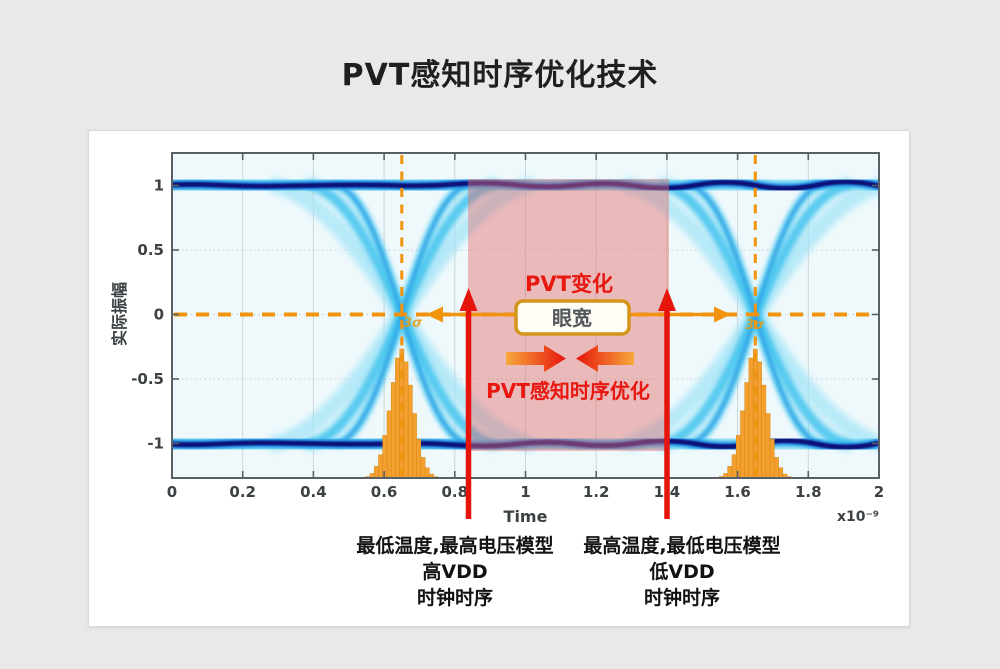 Image resolution: width=1000 pixels, height=669 pixels. I want to click on y-tick-label: 0, so click(159, 315).